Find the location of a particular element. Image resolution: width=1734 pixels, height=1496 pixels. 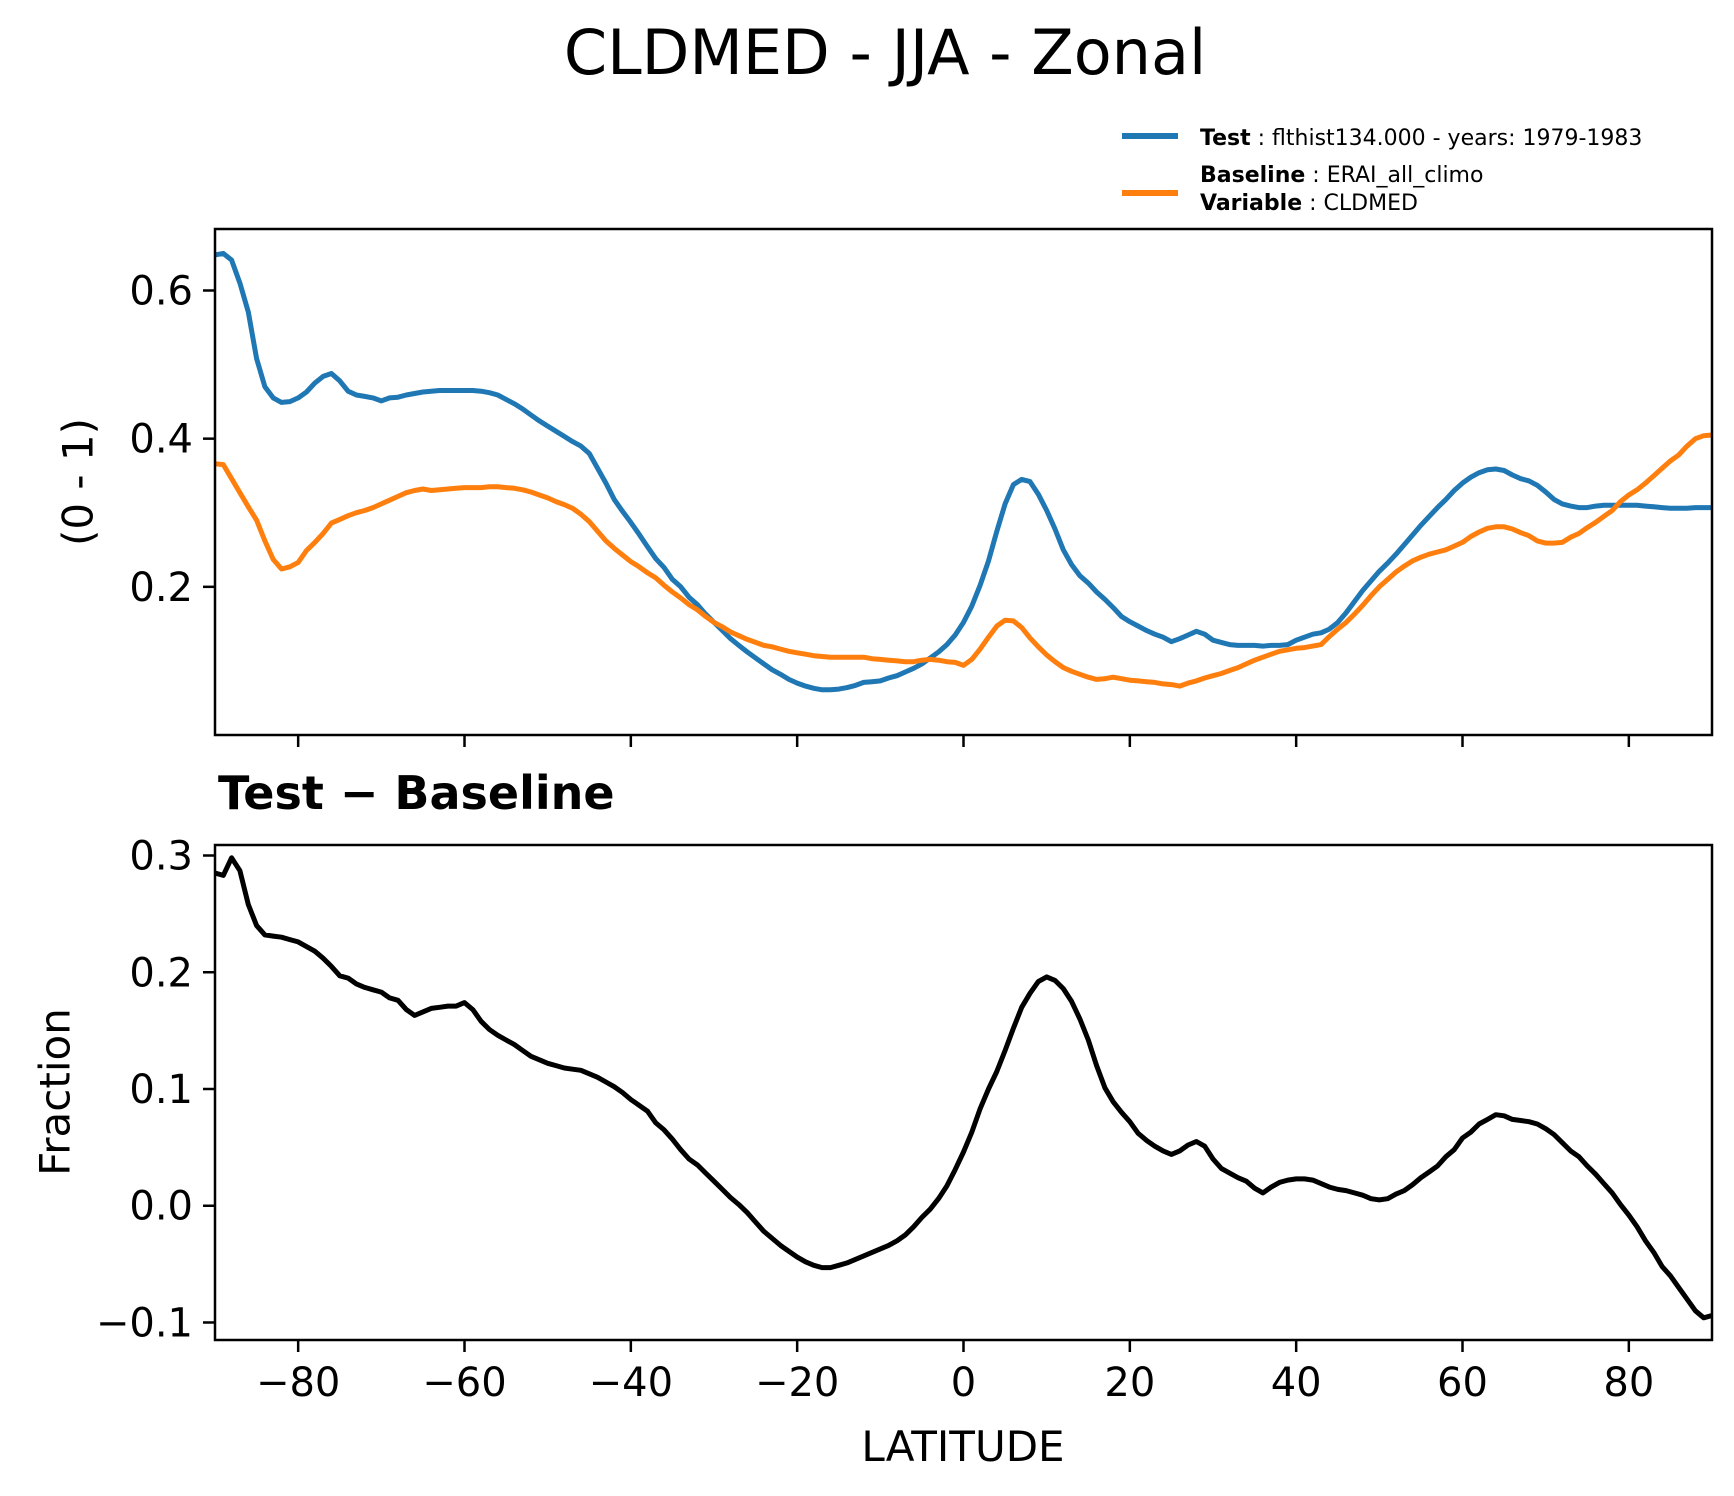

diff-xtick-label: 80 is located at coordinates (1628, 1383).